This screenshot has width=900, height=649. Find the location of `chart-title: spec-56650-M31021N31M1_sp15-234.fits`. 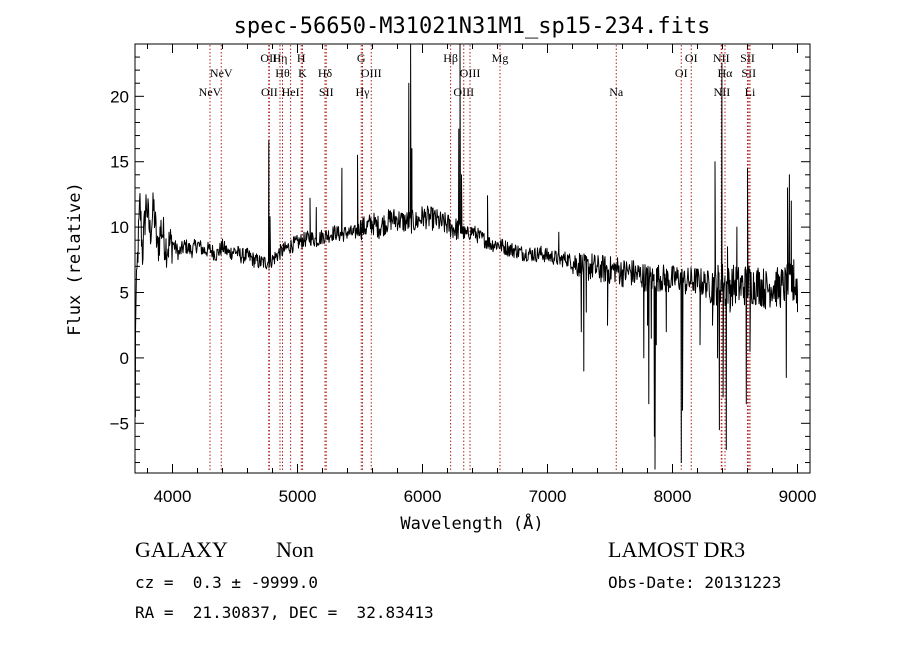

chart-title: spec-56650-M31021N31M1_sp15-234.fits is located at coordinates (472, 26).